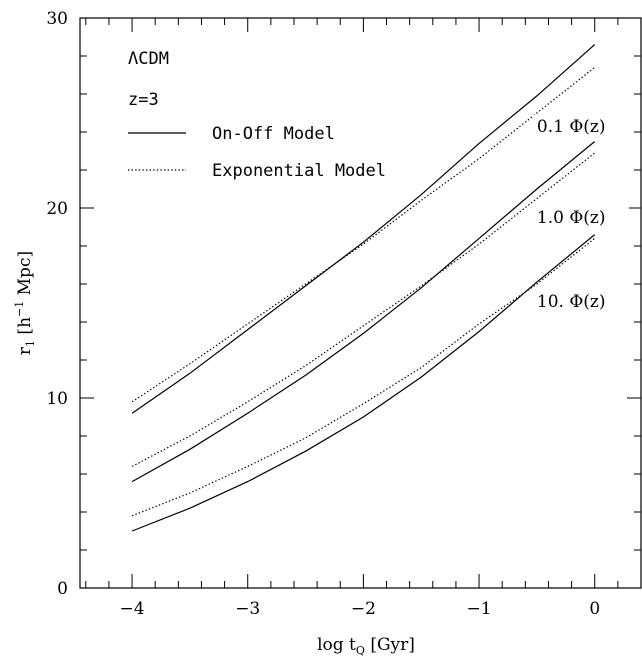  I want to click on x-tick-label: −2, so click(363, 609).